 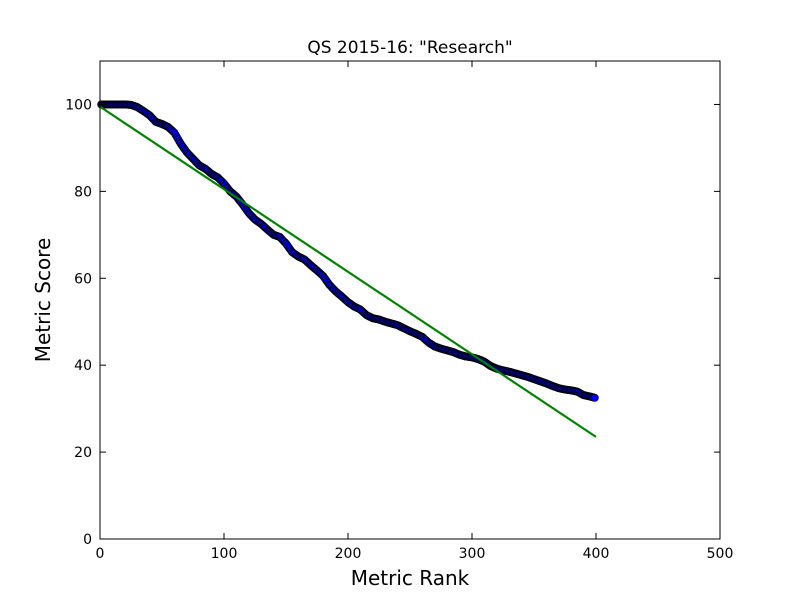 I want to click on x-tick-label: 500, so click(x=720, y=554).